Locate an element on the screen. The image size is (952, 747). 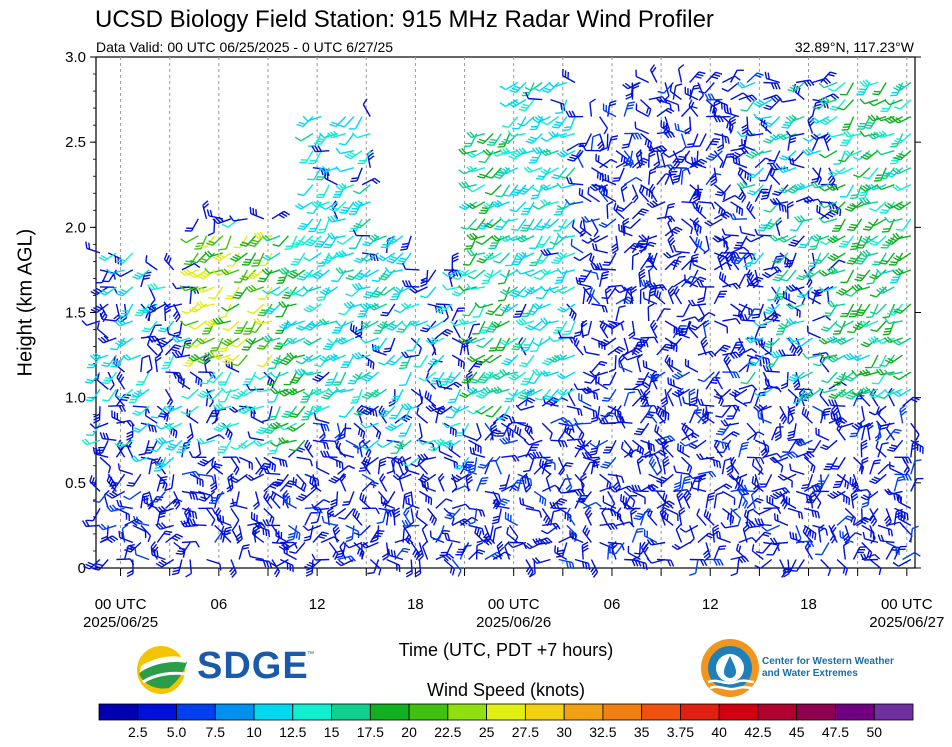
y-tick-label: 0.5 is located at coordinates (75, 483).